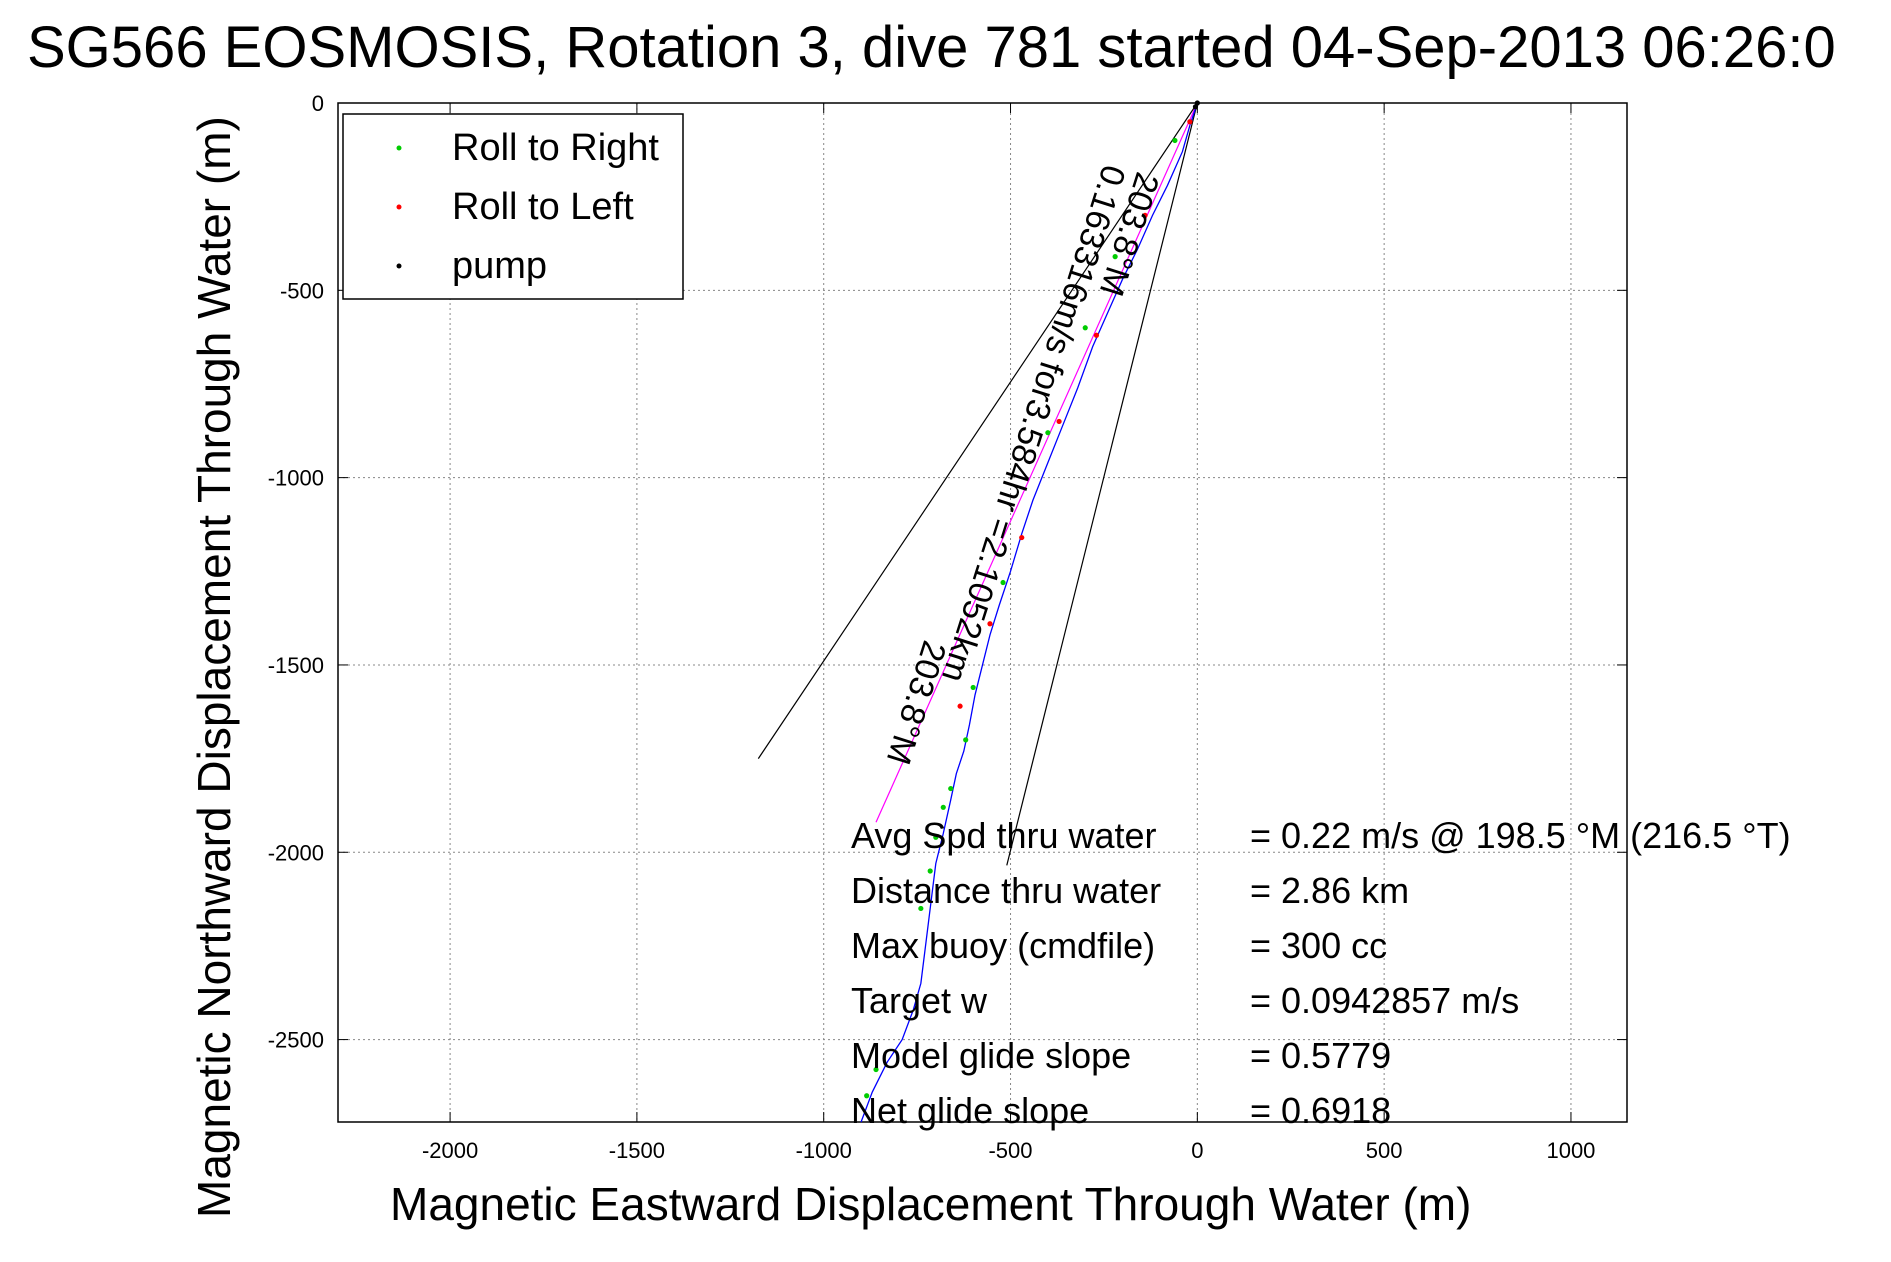  Describe the element at coordinates (1033, 424) in the screenshot. I see `rotated-label: 0.163316m/s for3.584hr =2.1052km` at that location.